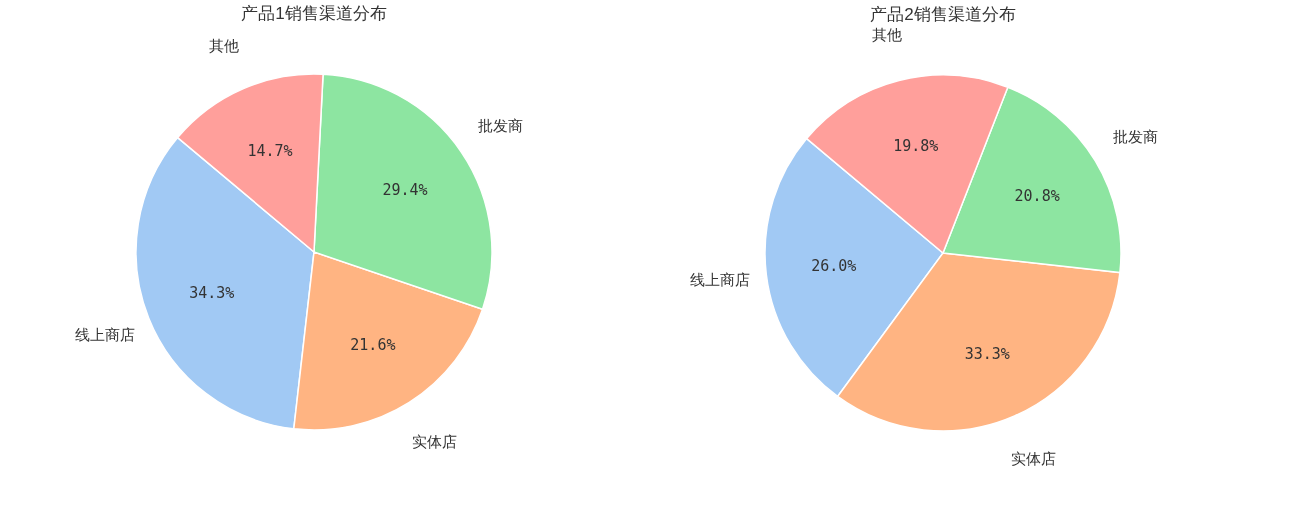  Describe the element at coordinates (834, 266) in the screenshot. I see `data-label: 26.0%` at that location.